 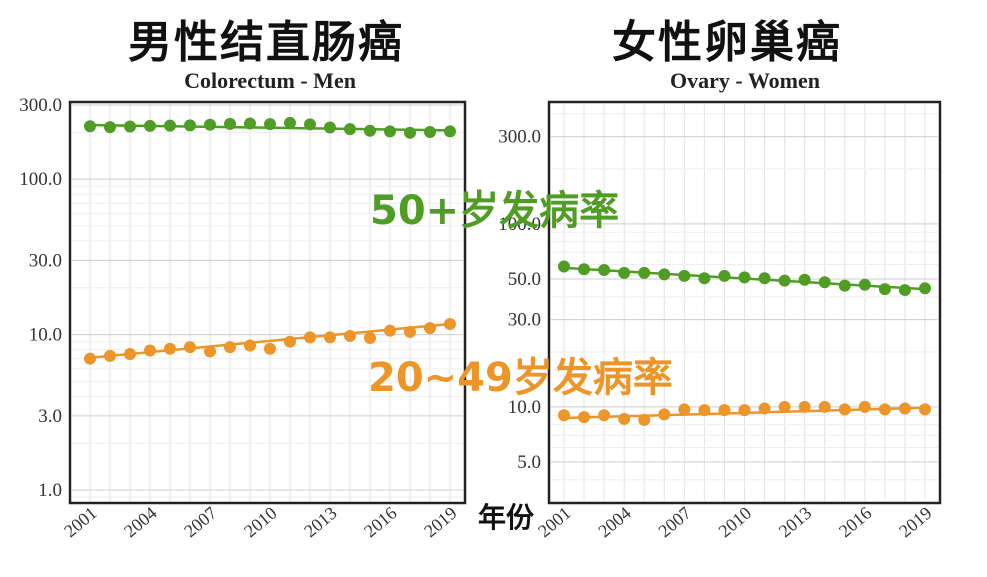 I want to click on title-ovary-women: 女性卵巢癌, so click(x=727, y=42).